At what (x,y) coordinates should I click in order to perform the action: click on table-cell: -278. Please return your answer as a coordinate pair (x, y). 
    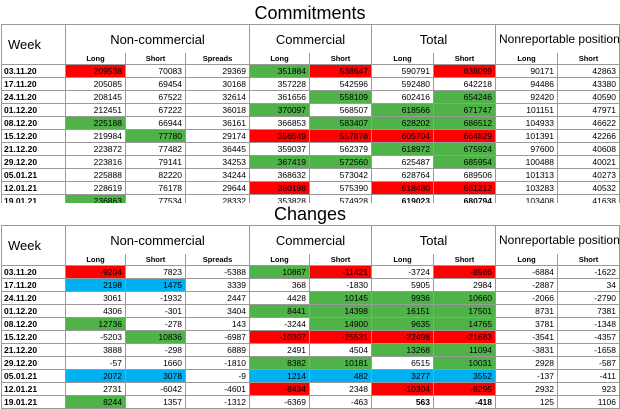
    Looking at the image, I should click on (155, 324).